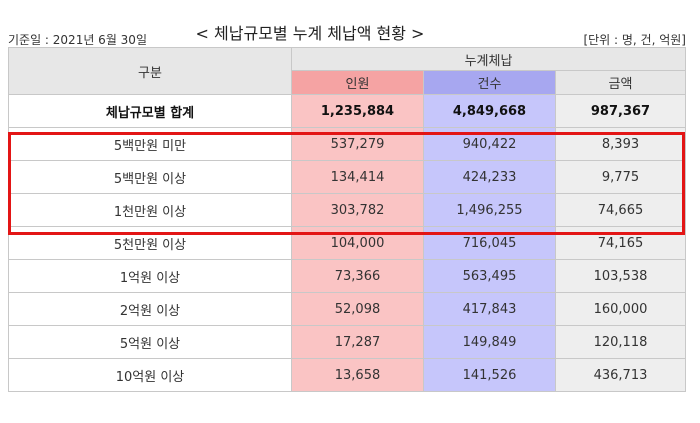 This screenshot has width=700, height=423. I want to click on table-row: 10억원 이상 13,658 141,526 436,713, so click(347, 375).